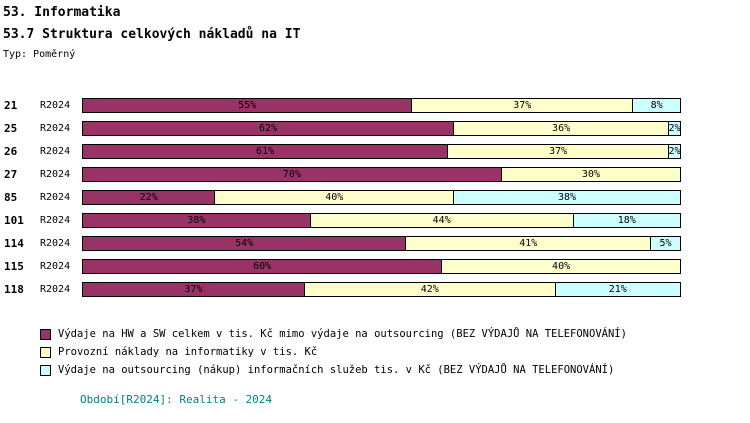 The image size is (750, 423). I want to click on bar-segment: 70%, so click(292, 174).